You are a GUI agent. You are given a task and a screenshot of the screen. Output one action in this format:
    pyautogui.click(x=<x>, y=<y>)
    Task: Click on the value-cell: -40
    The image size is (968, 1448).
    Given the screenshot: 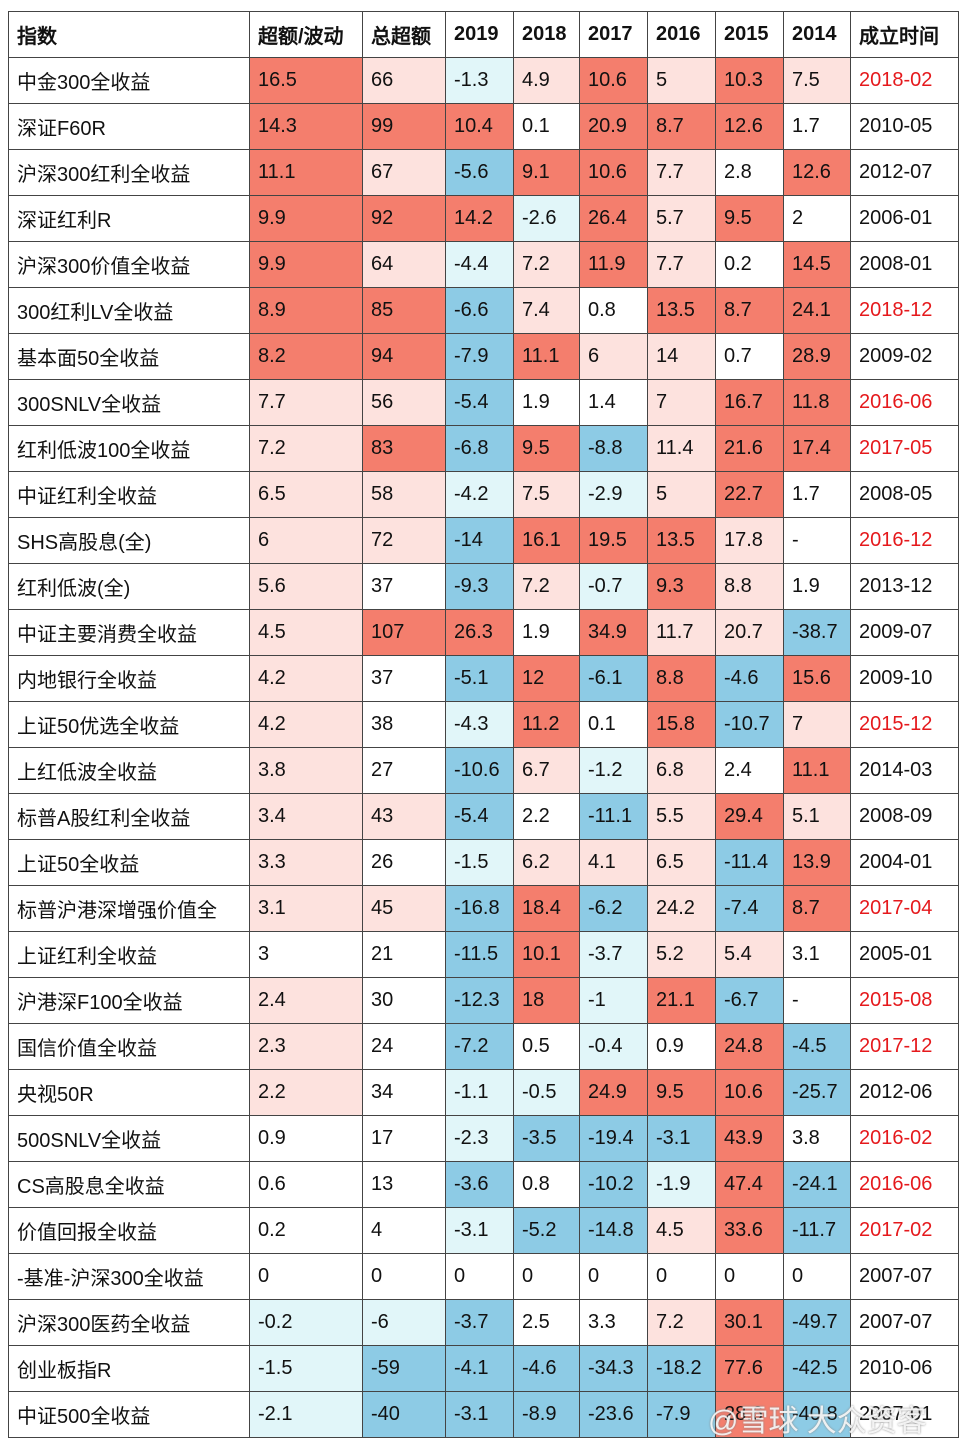 What is the action you would take?
    pyautogui.click(x=404, y=1414)
    